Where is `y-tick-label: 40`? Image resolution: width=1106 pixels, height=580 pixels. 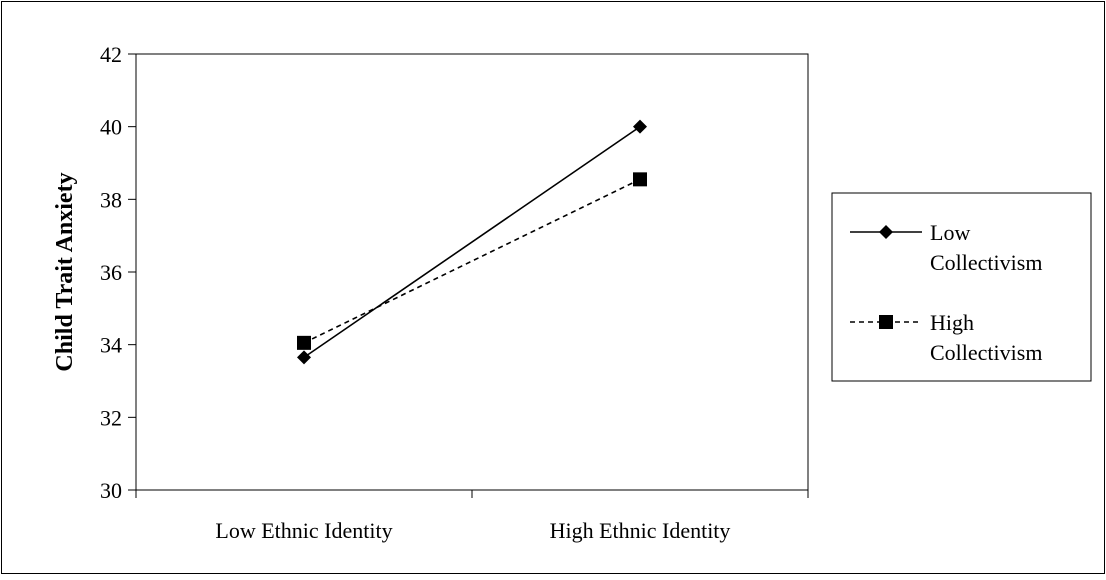
y-tick-label: 40 is located at coordinates (111, 127).